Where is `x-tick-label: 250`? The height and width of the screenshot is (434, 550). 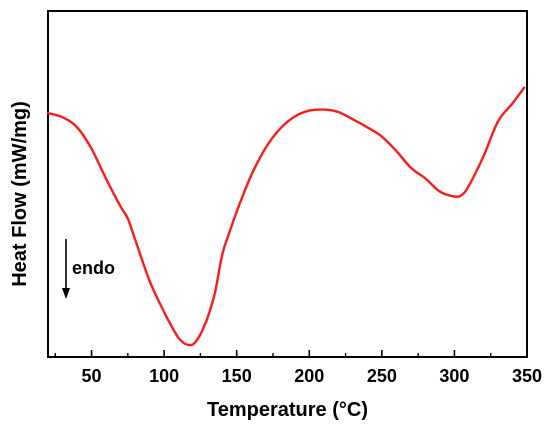
x-tick-label: 250 is located at coordinates (382, 376).